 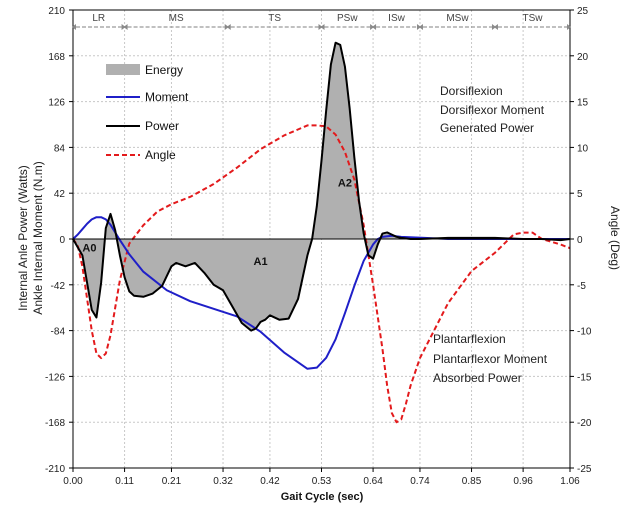 I want to click on y-right-tick-label: 0, so click(x=580, y=240).